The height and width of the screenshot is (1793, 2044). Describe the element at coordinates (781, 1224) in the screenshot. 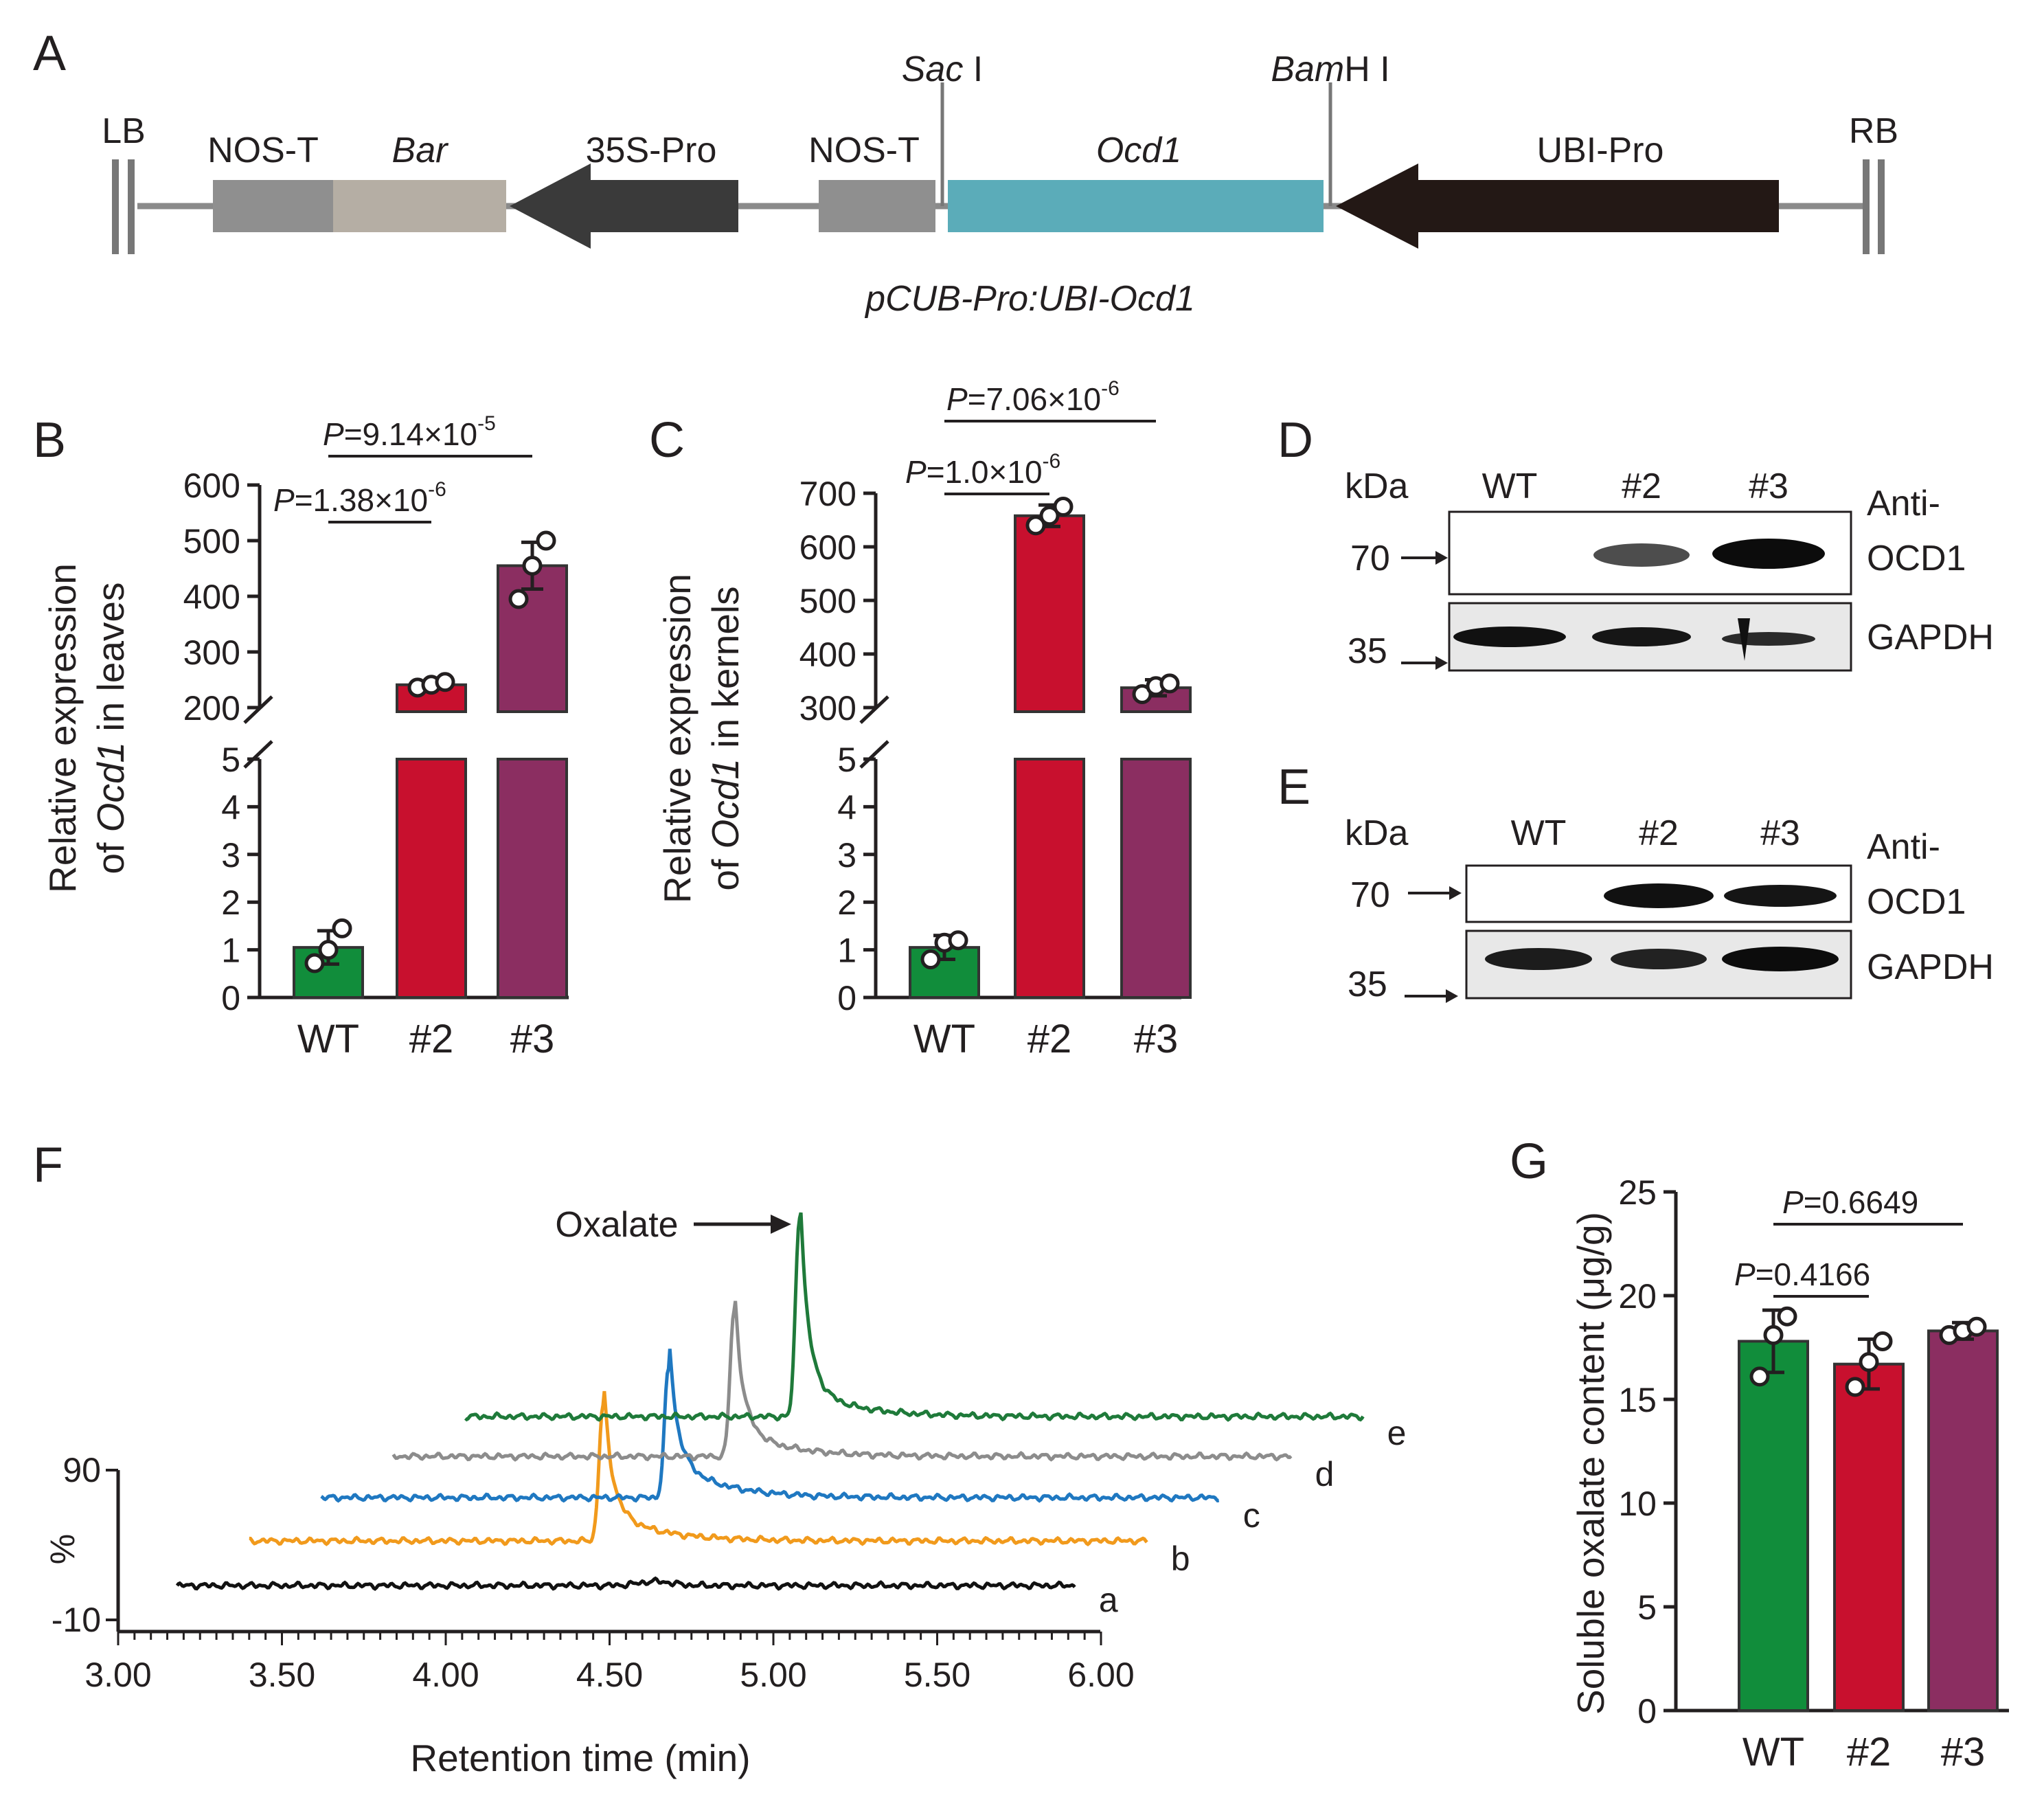

I see `oxalate-arrow-head` at that location.